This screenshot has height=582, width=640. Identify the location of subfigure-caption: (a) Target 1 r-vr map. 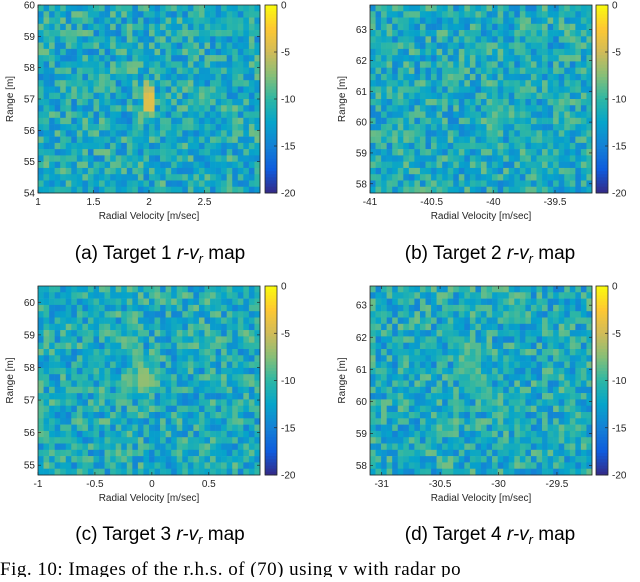
(160, 254).